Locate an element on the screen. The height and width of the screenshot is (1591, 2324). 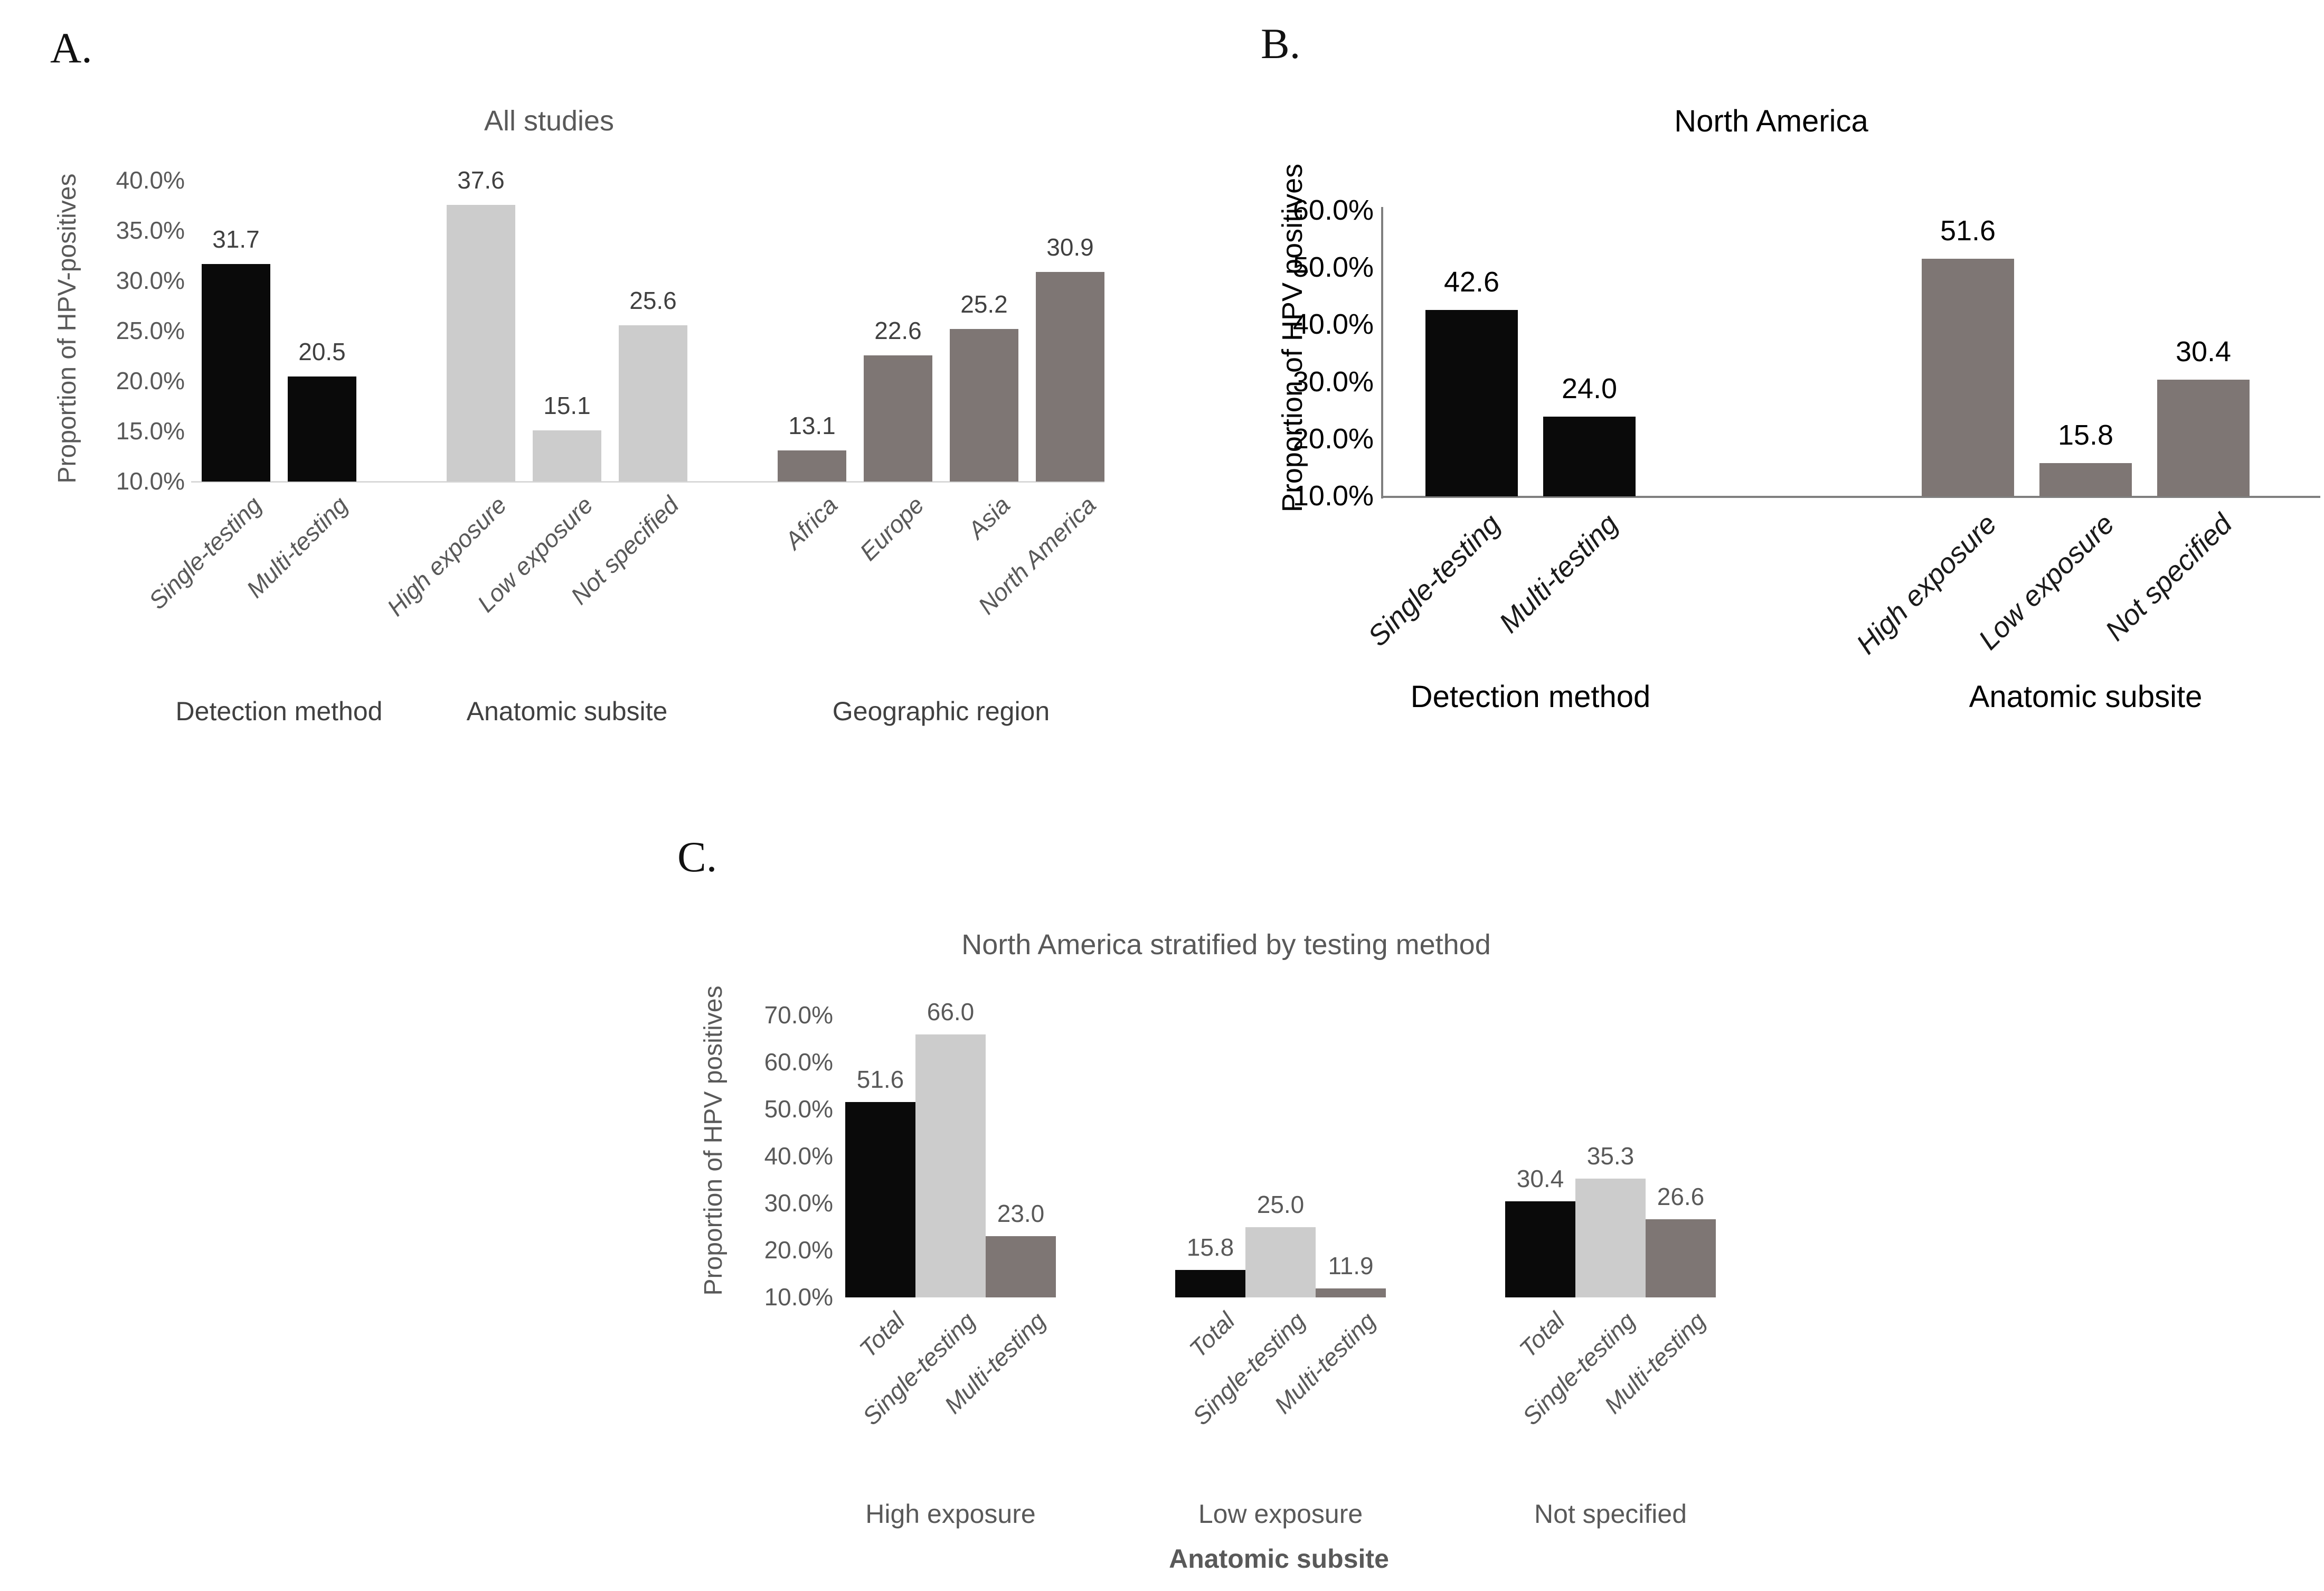
bar-value-label: 22.6 is located at coordinates (898, 330).